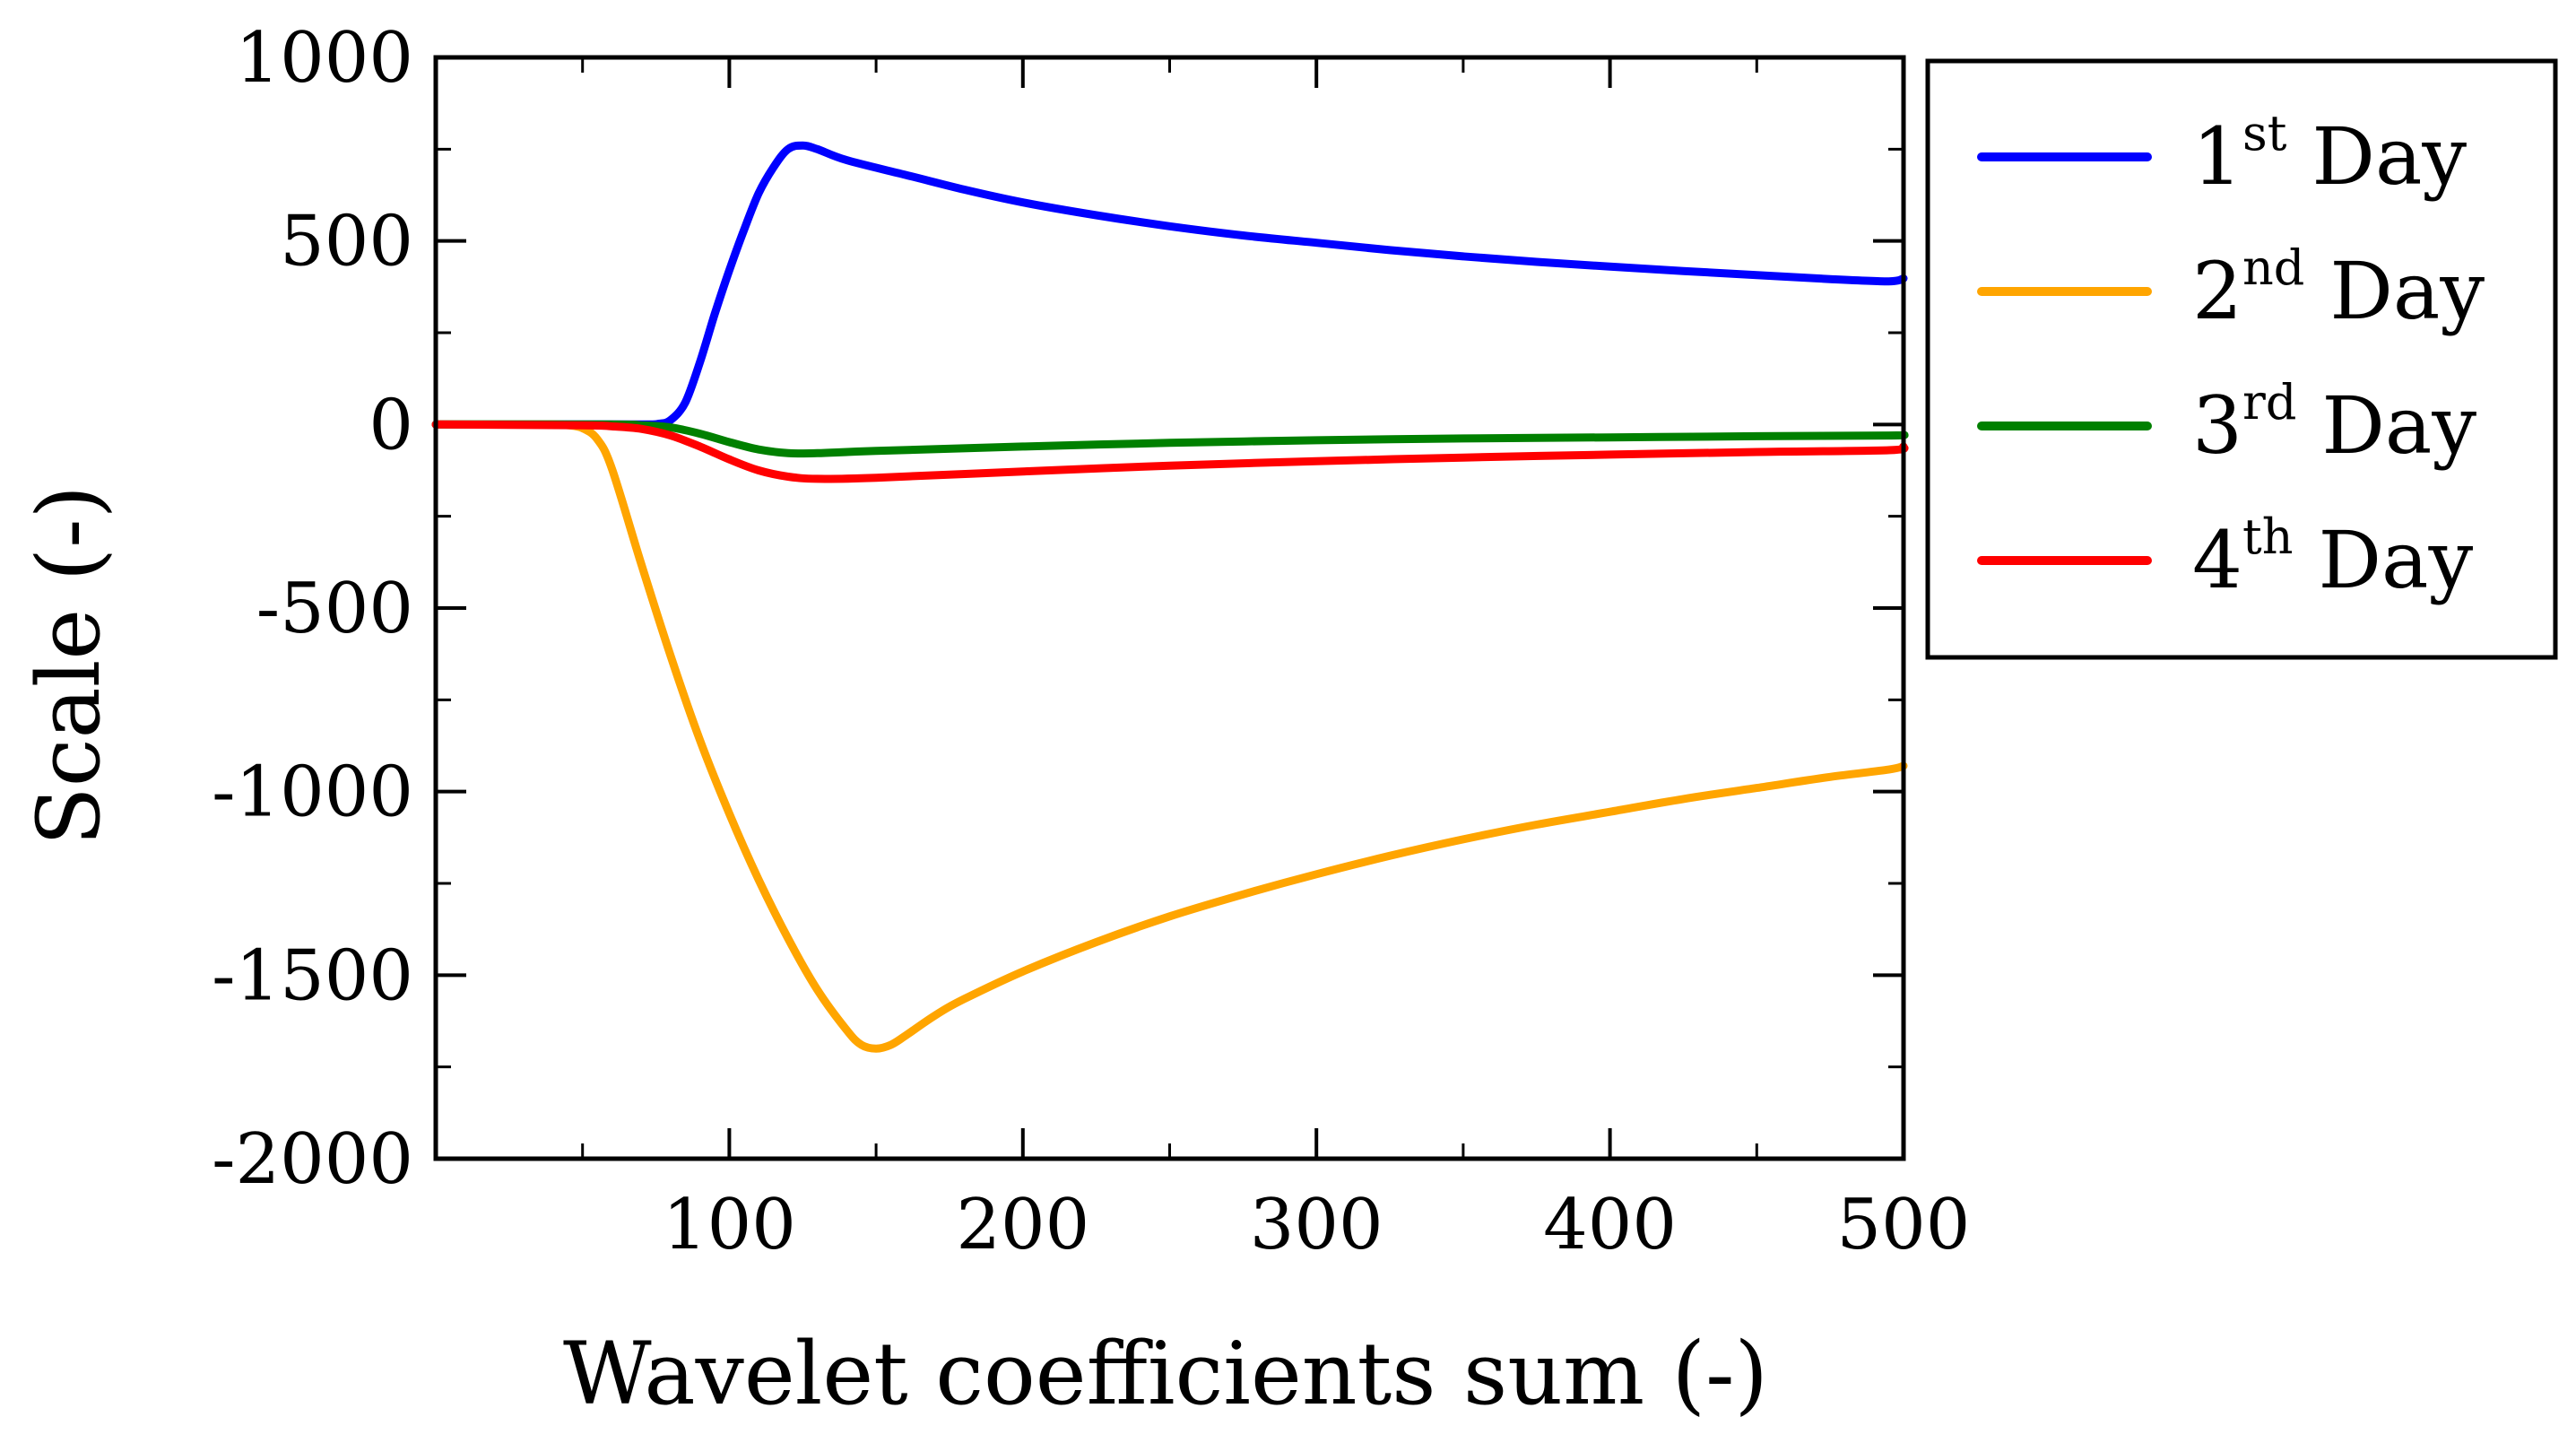 Image resolution: width=2576 pixels, height=1443 pixels. I want to click on legend-label-2nd-day: 2nd Day, so click(2338, 288).